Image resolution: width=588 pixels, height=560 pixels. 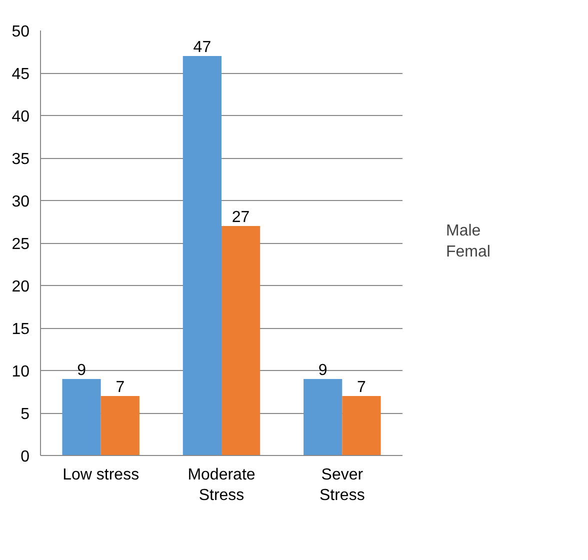 I want to click on y-tick-label: 40, so click(x=21, y=117).